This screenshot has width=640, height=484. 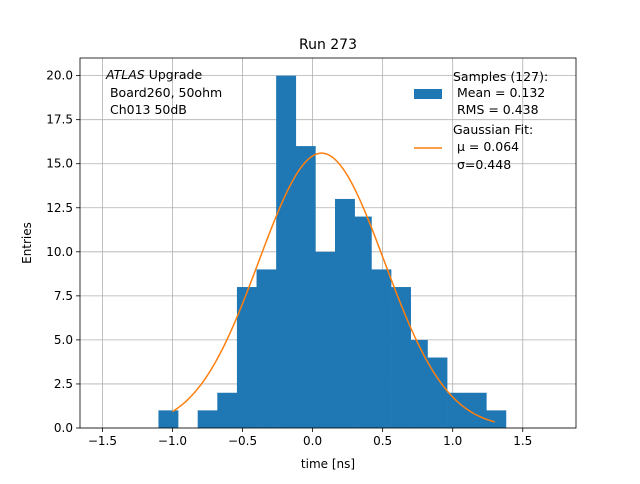 I want to click on annotation-line-3: Ch013 50dB, so click(x=146, y=109).